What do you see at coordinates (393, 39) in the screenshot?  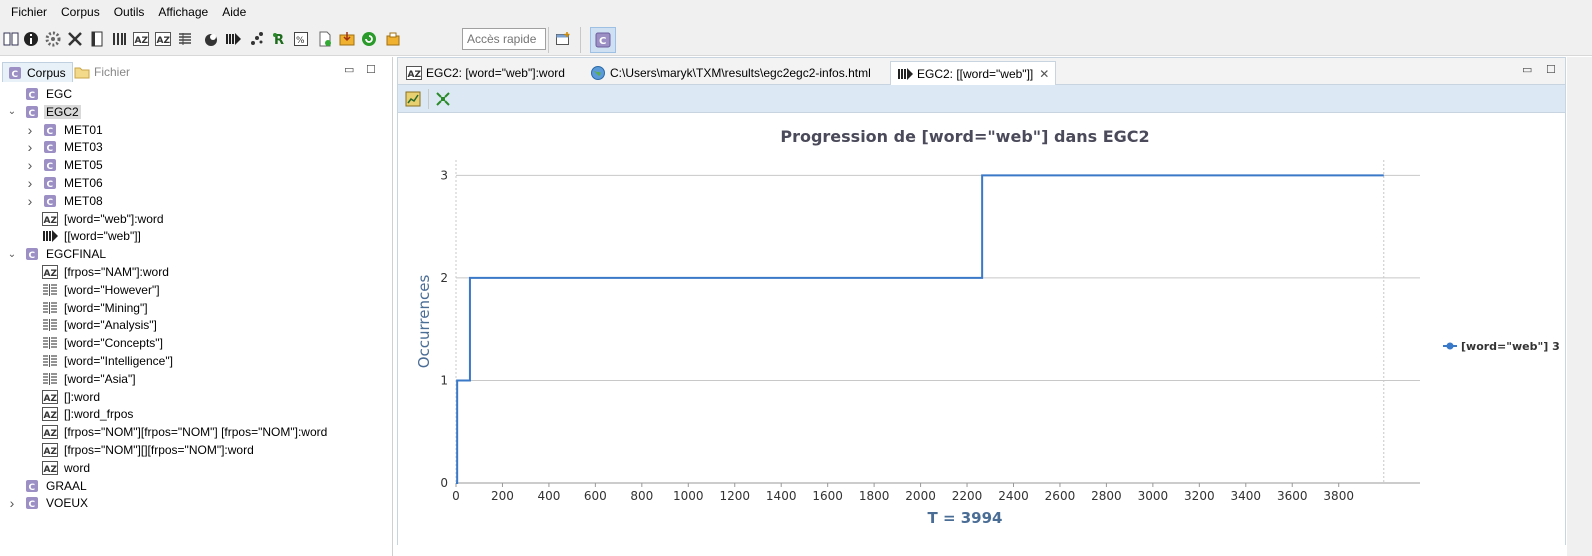 I see `export-icon` at bounding box center [393, 39].